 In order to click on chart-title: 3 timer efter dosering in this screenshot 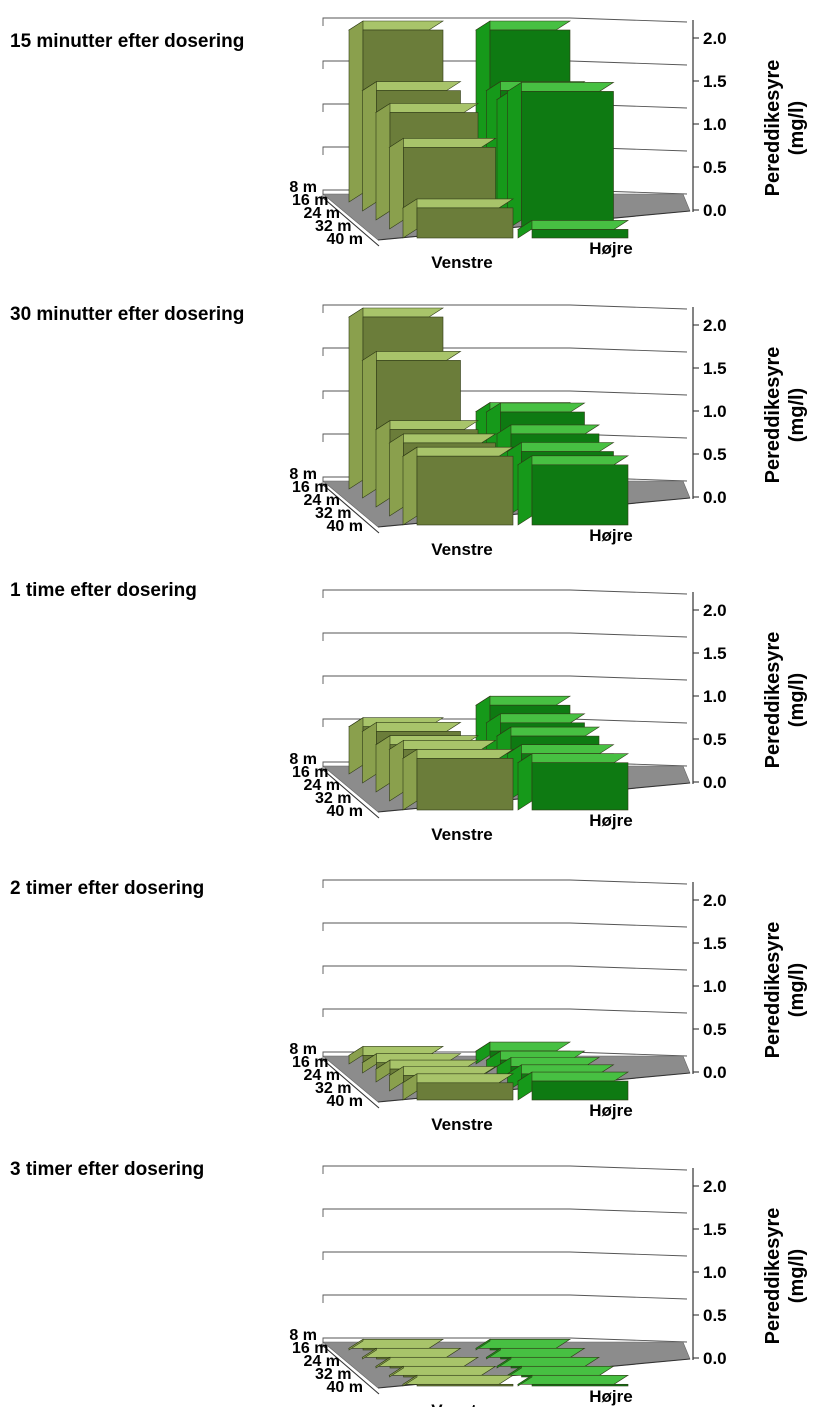, I will do `click(107, 1169)`.